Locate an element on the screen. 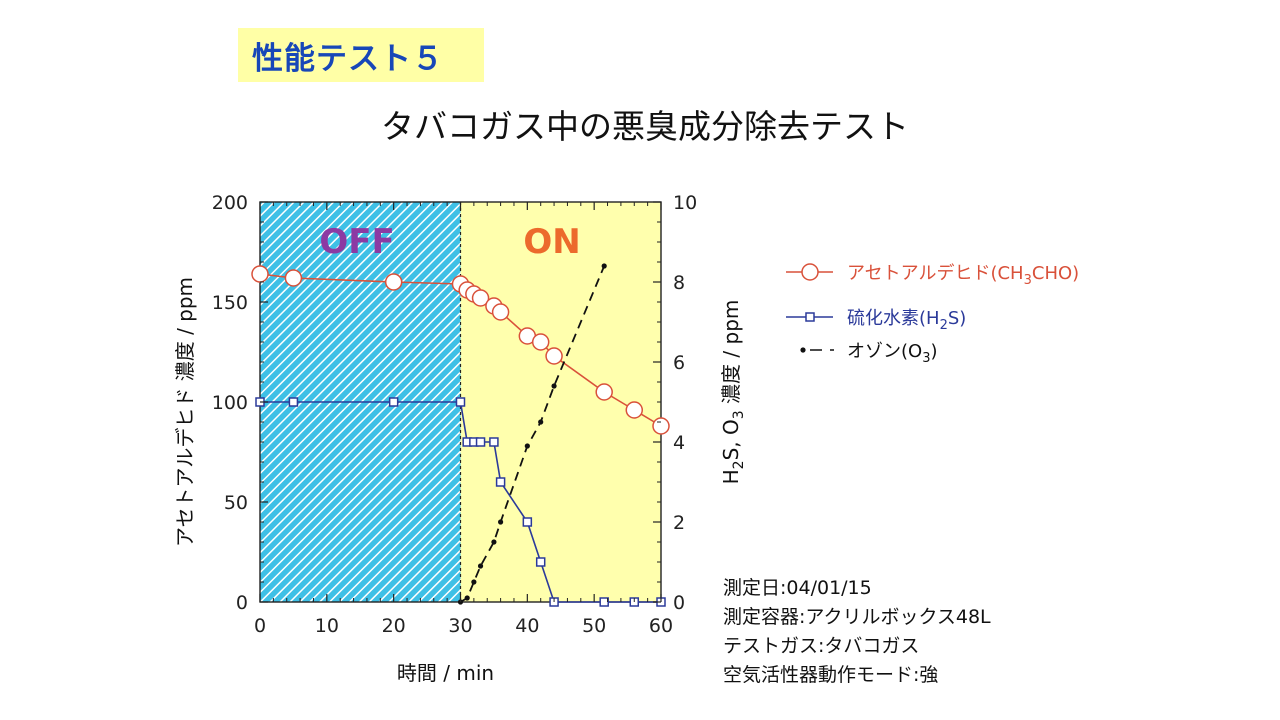 This screenshot has width=1280, height=720. y-right-axis-label: H2S, O3 濃度 / ppm is located at coordinates (733, 392).